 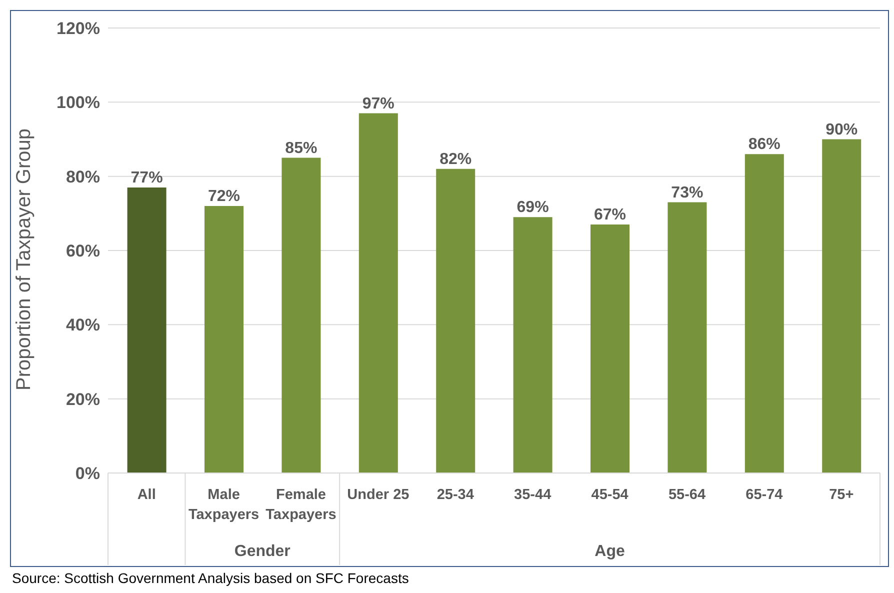 I want to click on x-tick-label: 35-44, so click(x=533, y=495).